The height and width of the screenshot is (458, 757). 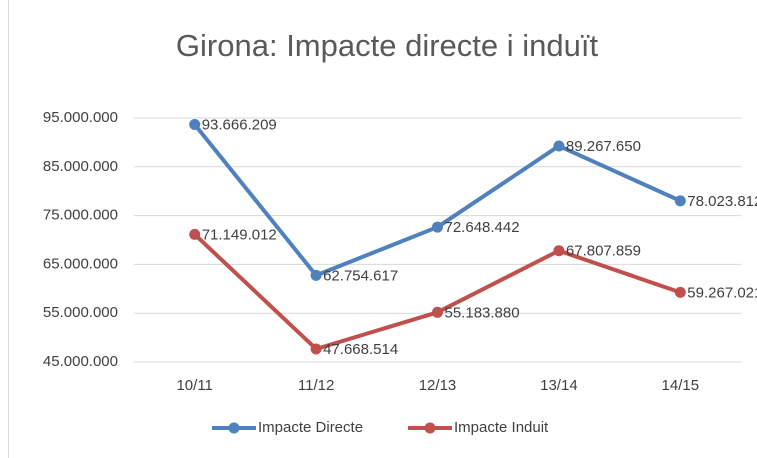 What do you see at coordinates (722, 201) in the screenshot?
I see `data-label: 78.023.812` at bounding box center [722, 201].